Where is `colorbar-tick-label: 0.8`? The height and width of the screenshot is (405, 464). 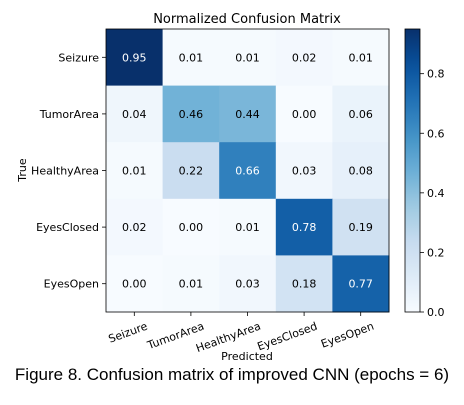 colorbar-tick-label: 0.8 is located at coordinates (436, 74).